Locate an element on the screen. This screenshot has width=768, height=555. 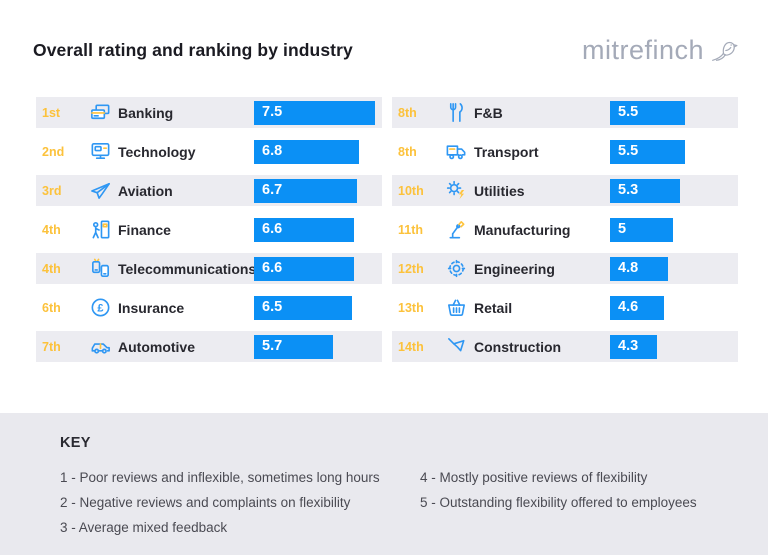
industry-row: 8th Transport 5.5 is located at coordinates (565, 151).